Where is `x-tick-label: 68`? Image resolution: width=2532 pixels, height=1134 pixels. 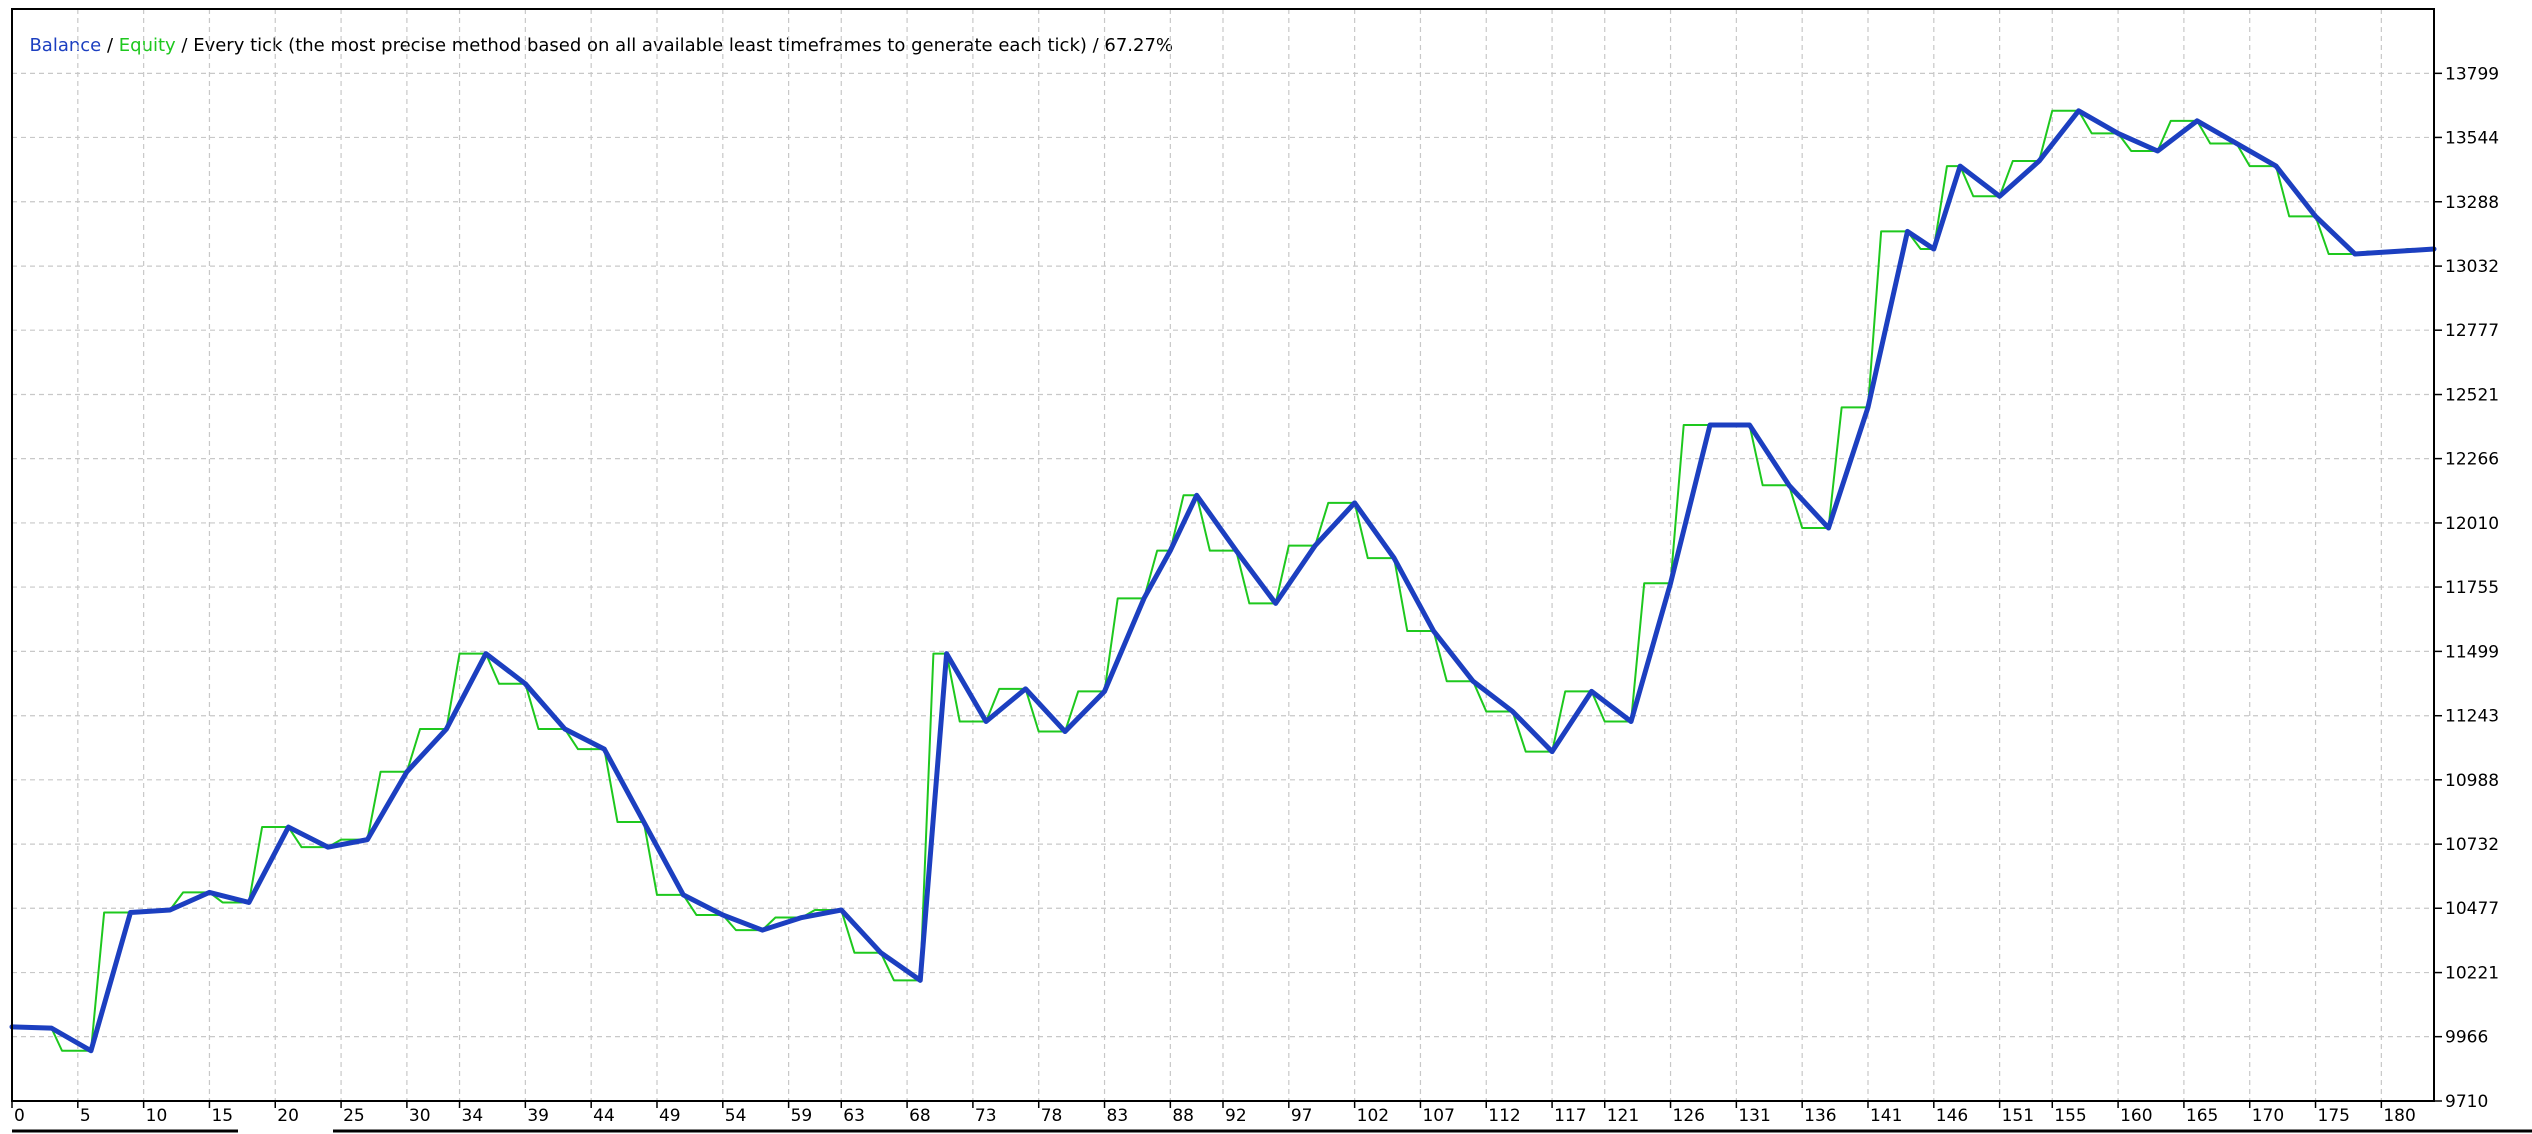
x-tick-label: 68 is located at coordinates (920, 1116).